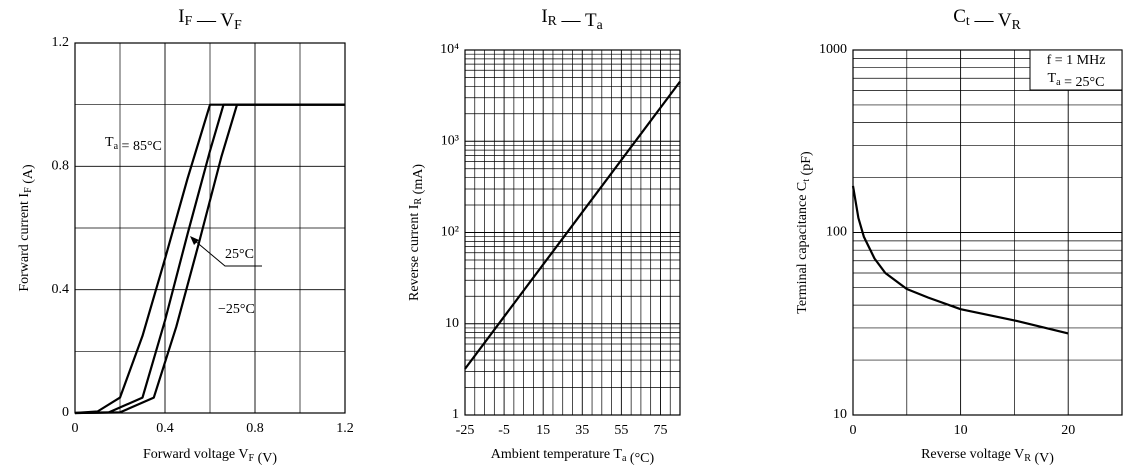  What do you see at coordinates (455, 414) in the screenshot?
I see `y-tick-label: 1` at bounding box center [455, 414].